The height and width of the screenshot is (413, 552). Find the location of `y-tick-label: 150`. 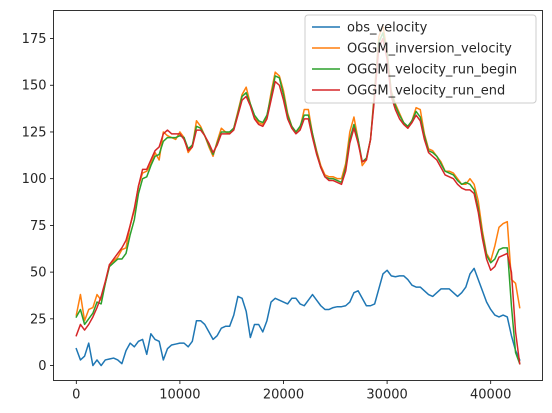

y-tick-label: 150 is located at coordinates (34, 86).